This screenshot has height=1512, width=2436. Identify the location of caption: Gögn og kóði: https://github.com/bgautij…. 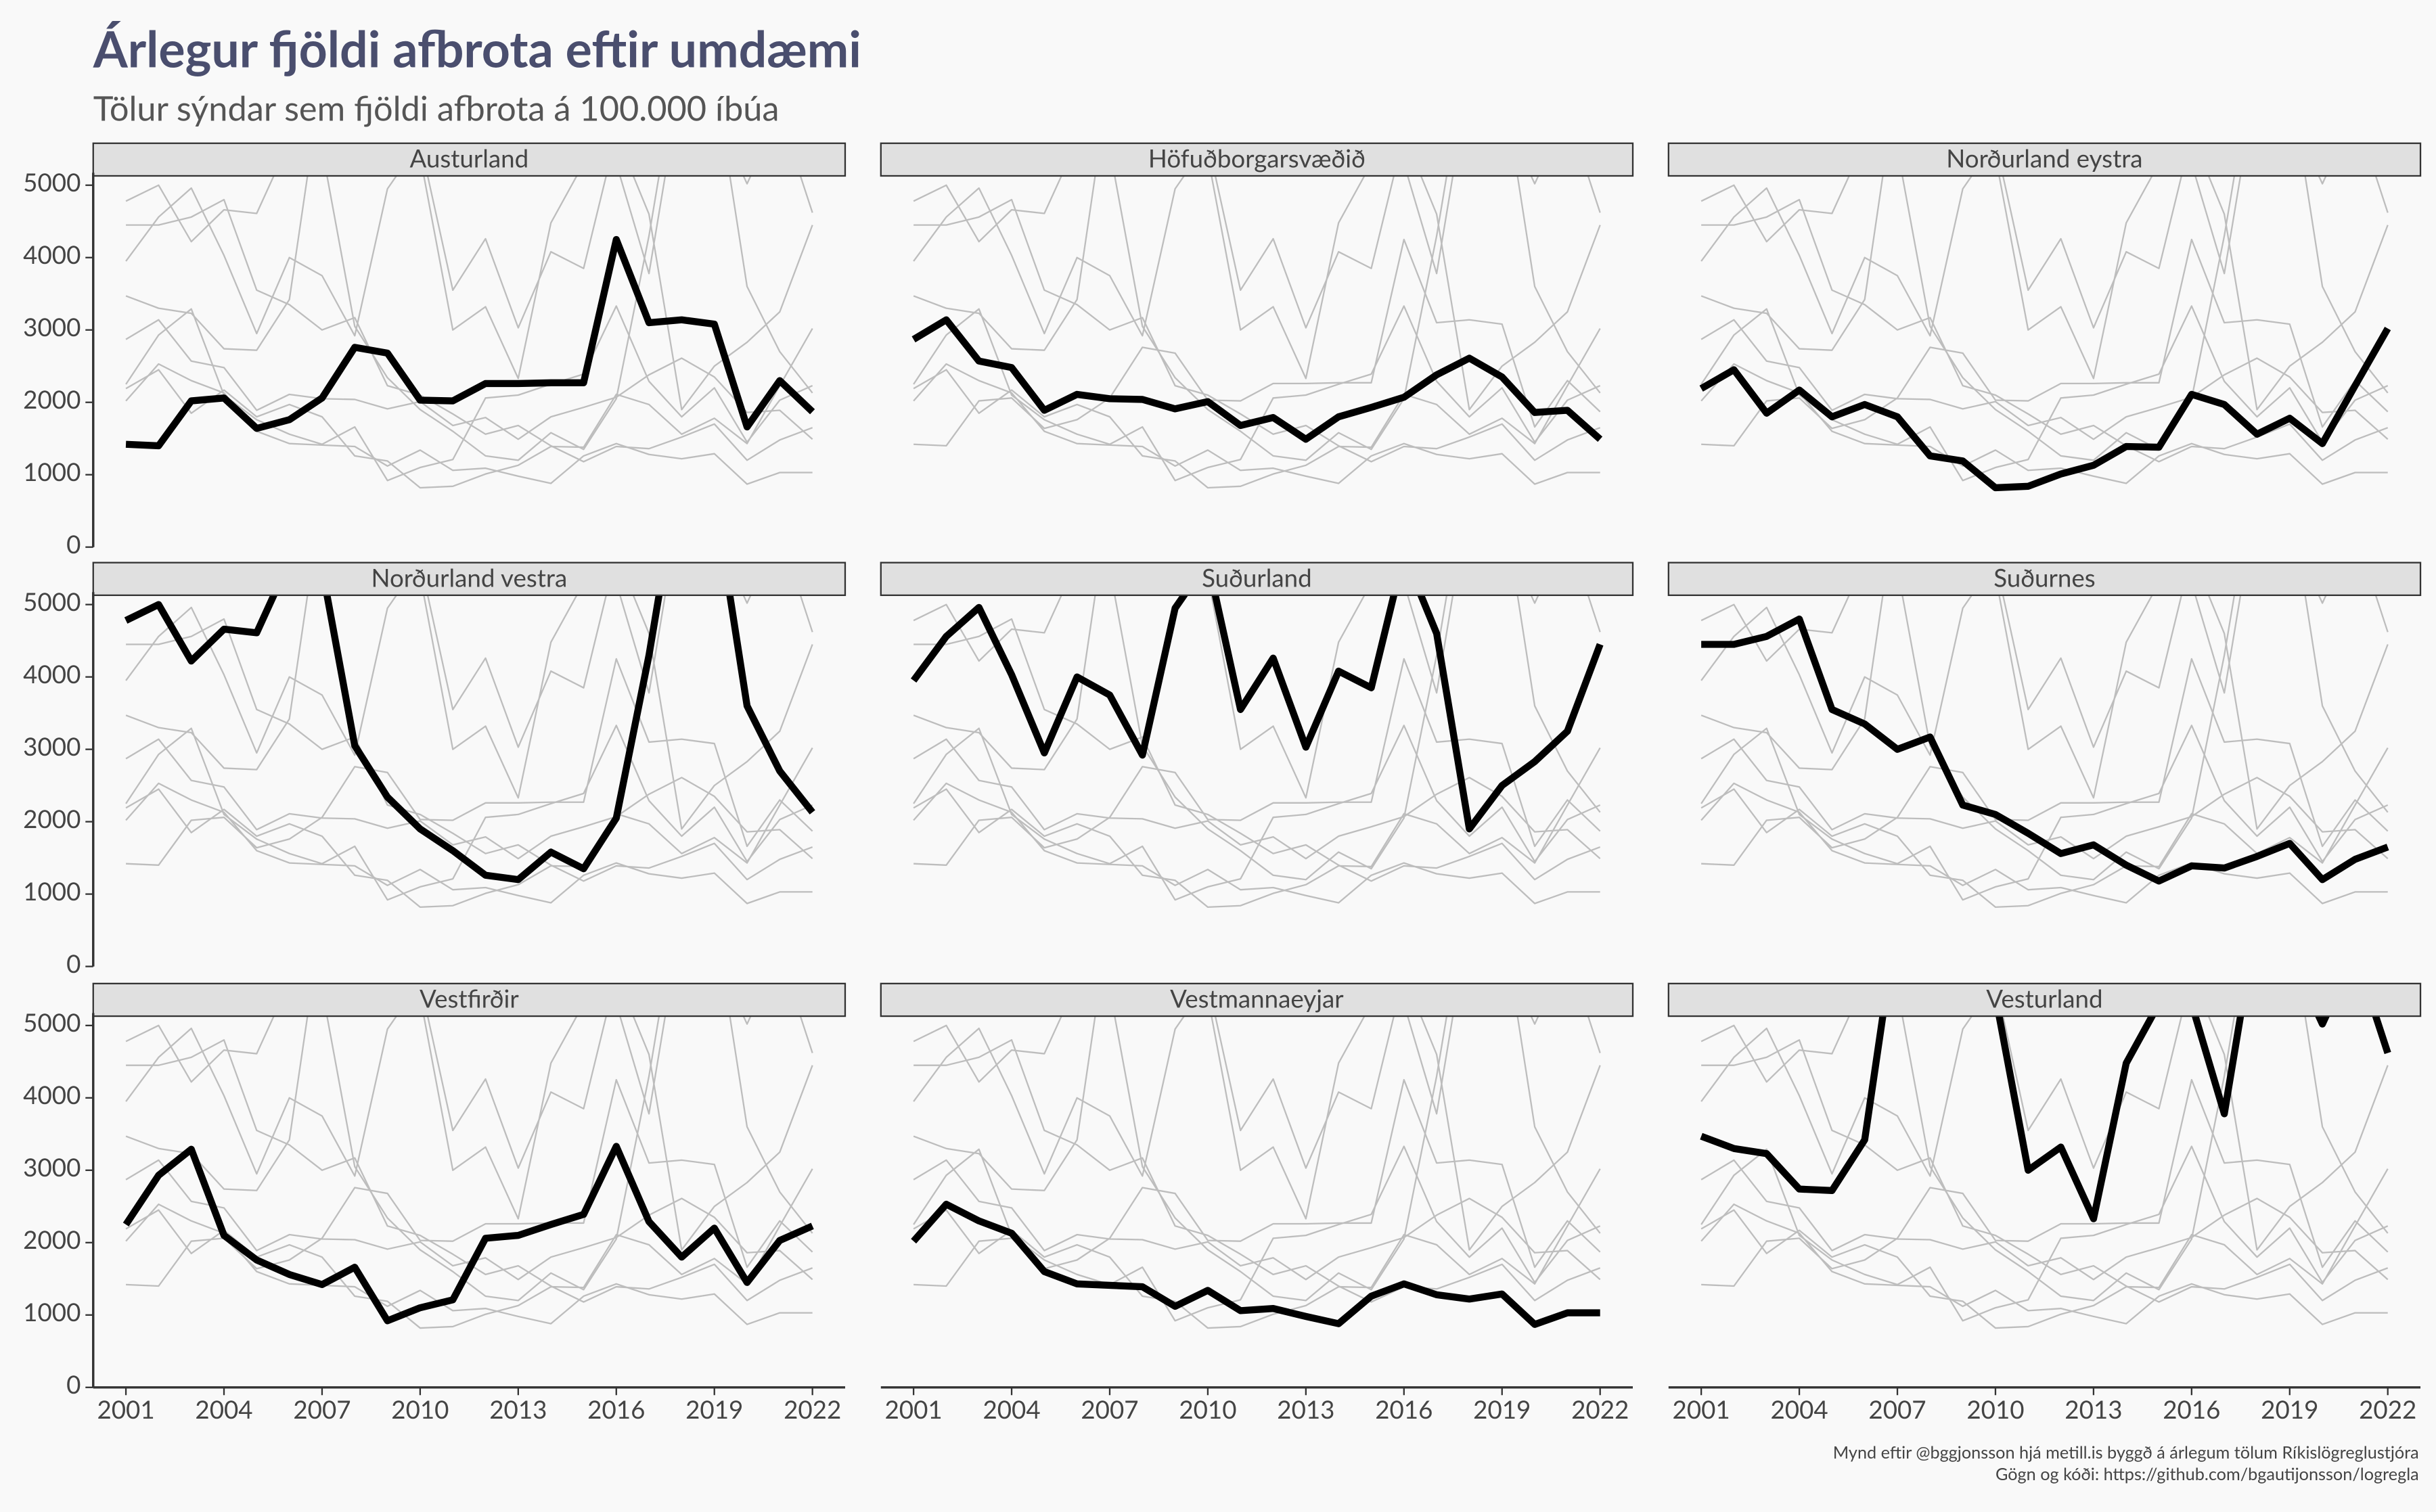
(2207, 1474).